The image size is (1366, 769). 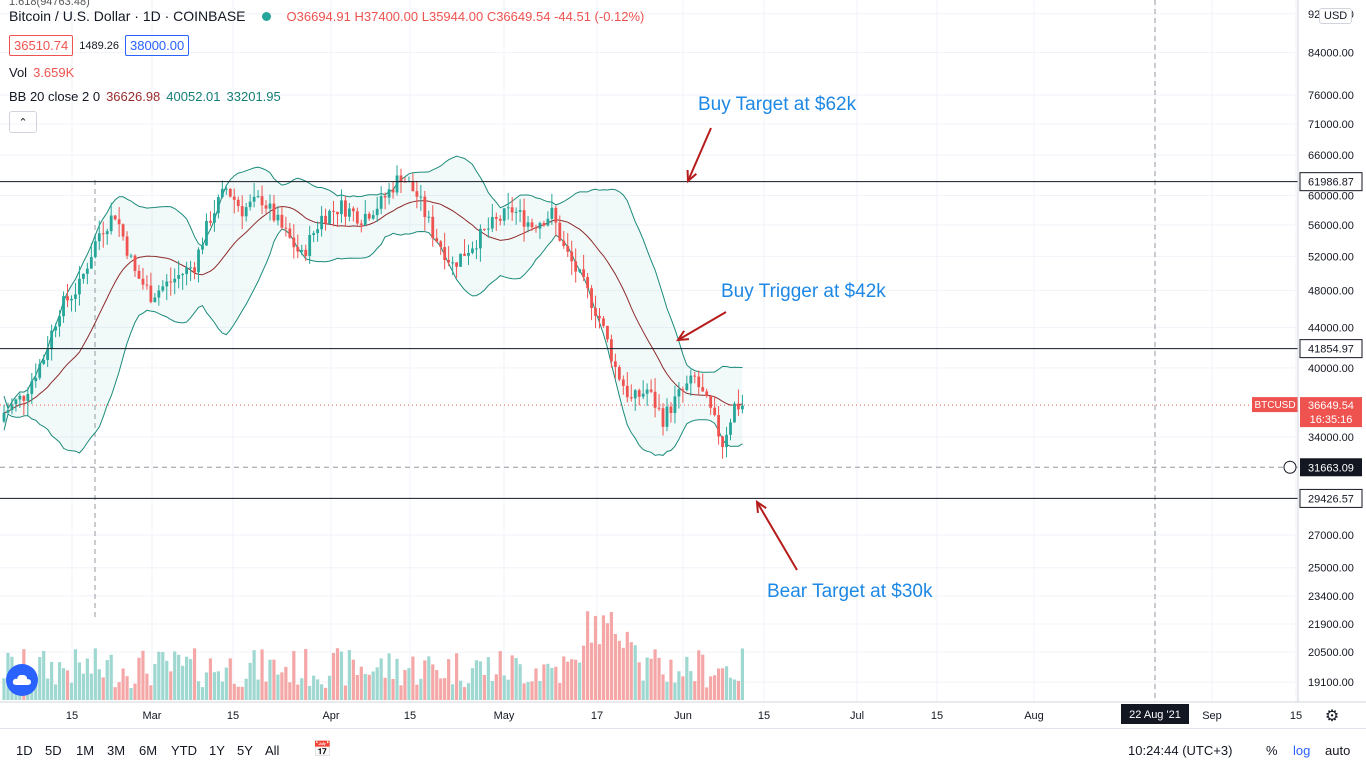 What do you see at coordinates (245, 750) in the screenshot?
I see `timeframe-5y: 5Y` at bounding box center [245, 750].